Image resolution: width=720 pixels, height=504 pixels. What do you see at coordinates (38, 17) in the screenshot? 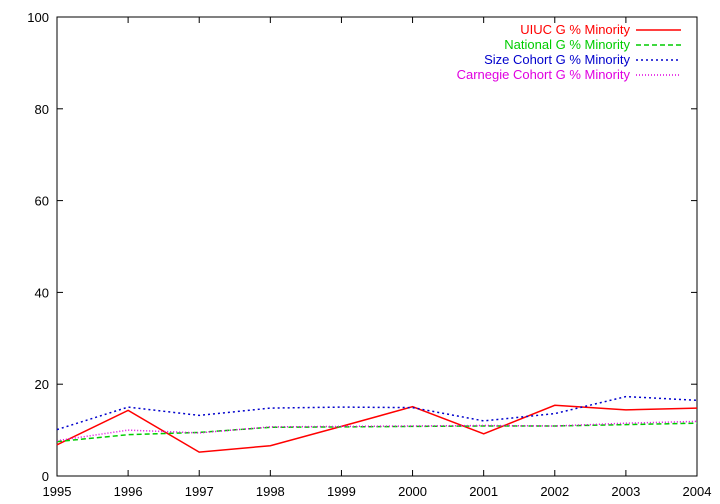
I see `y-tick-label: 100` at bounding box center [38, 17].